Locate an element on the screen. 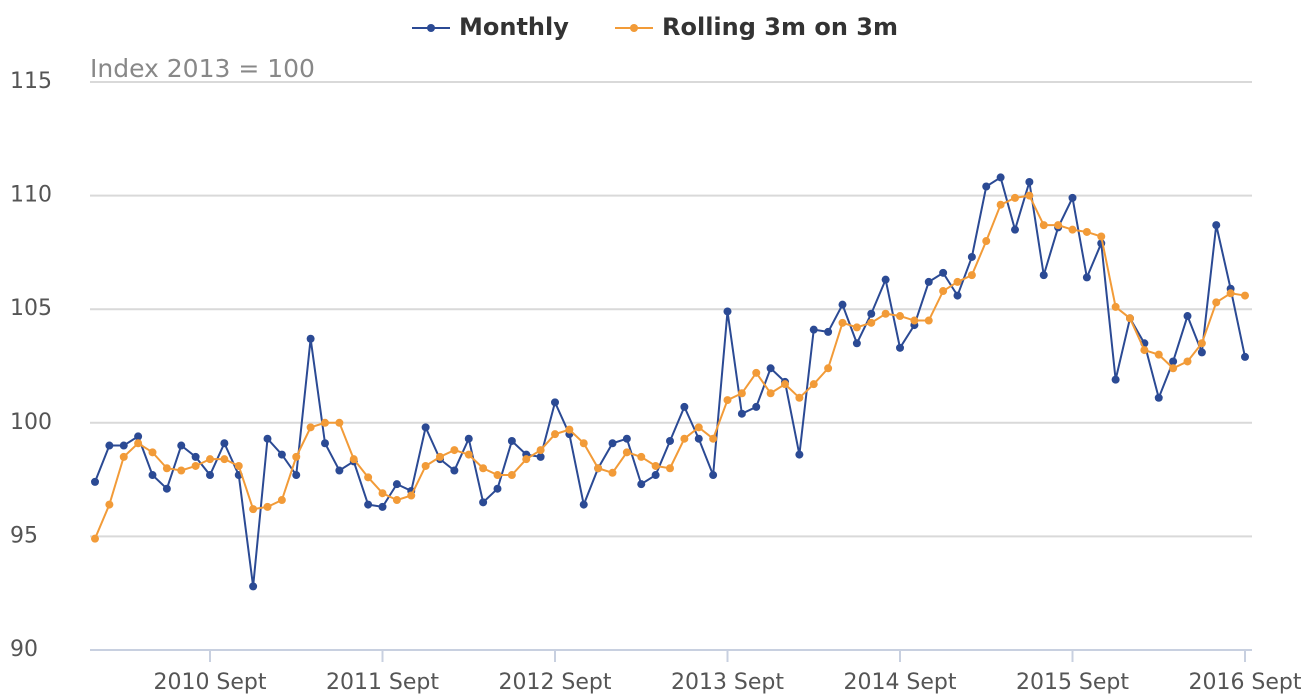  x-tick-label: 2011 Sept is located at coordinates (382, 682).